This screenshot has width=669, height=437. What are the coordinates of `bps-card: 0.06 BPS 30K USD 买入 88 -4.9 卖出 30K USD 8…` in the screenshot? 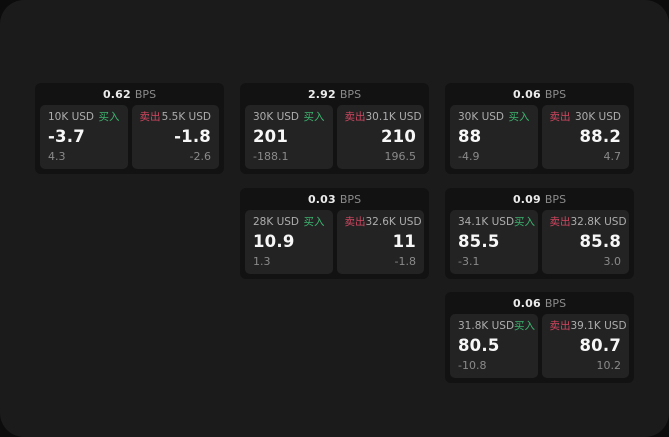 It's located at (539, 128).